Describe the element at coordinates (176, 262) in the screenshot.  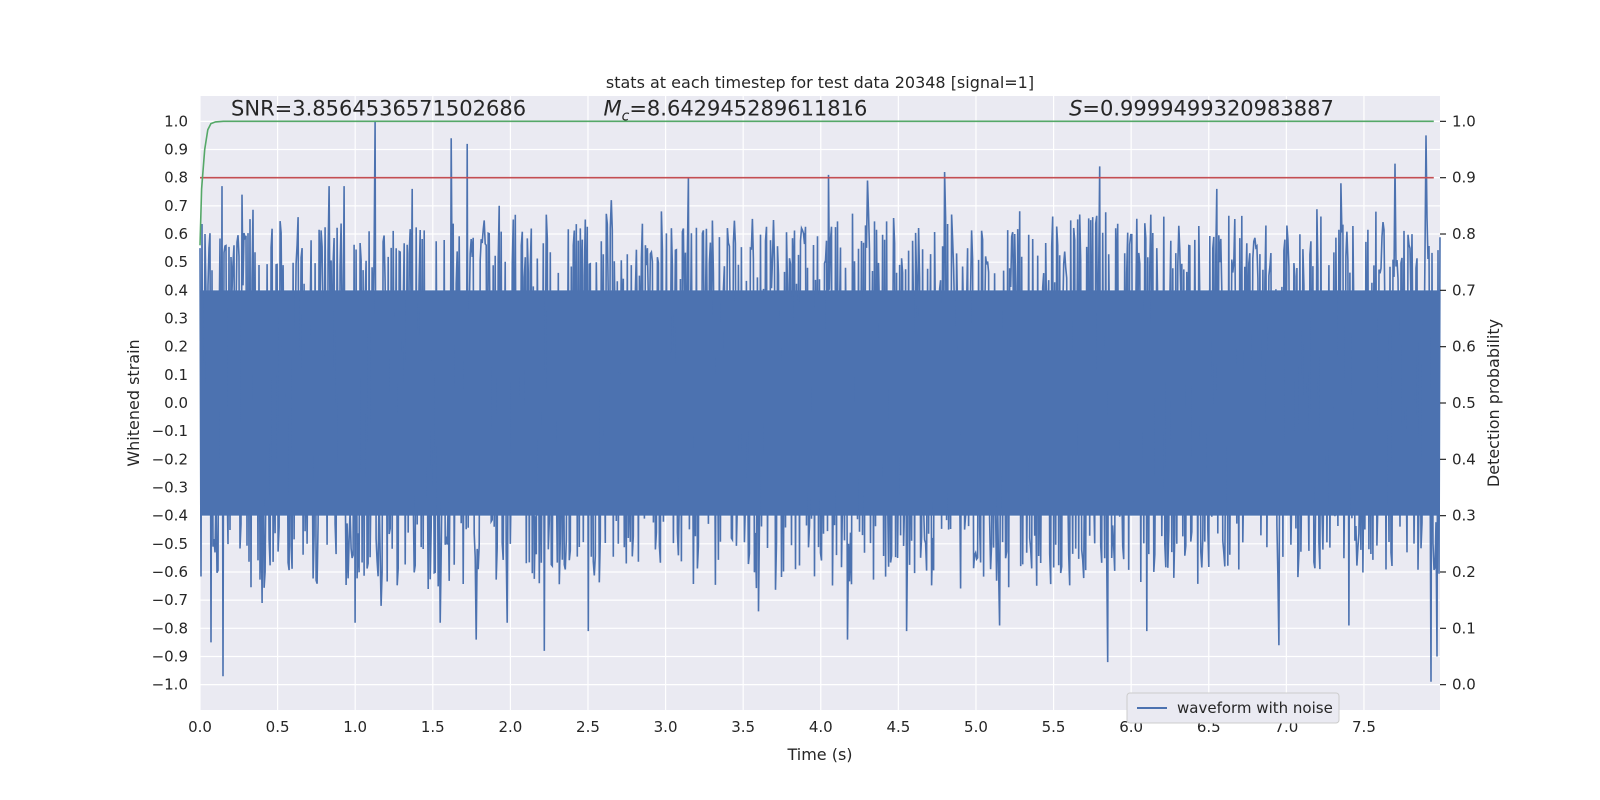
I see `left-tick-label: 0.5` at that location.